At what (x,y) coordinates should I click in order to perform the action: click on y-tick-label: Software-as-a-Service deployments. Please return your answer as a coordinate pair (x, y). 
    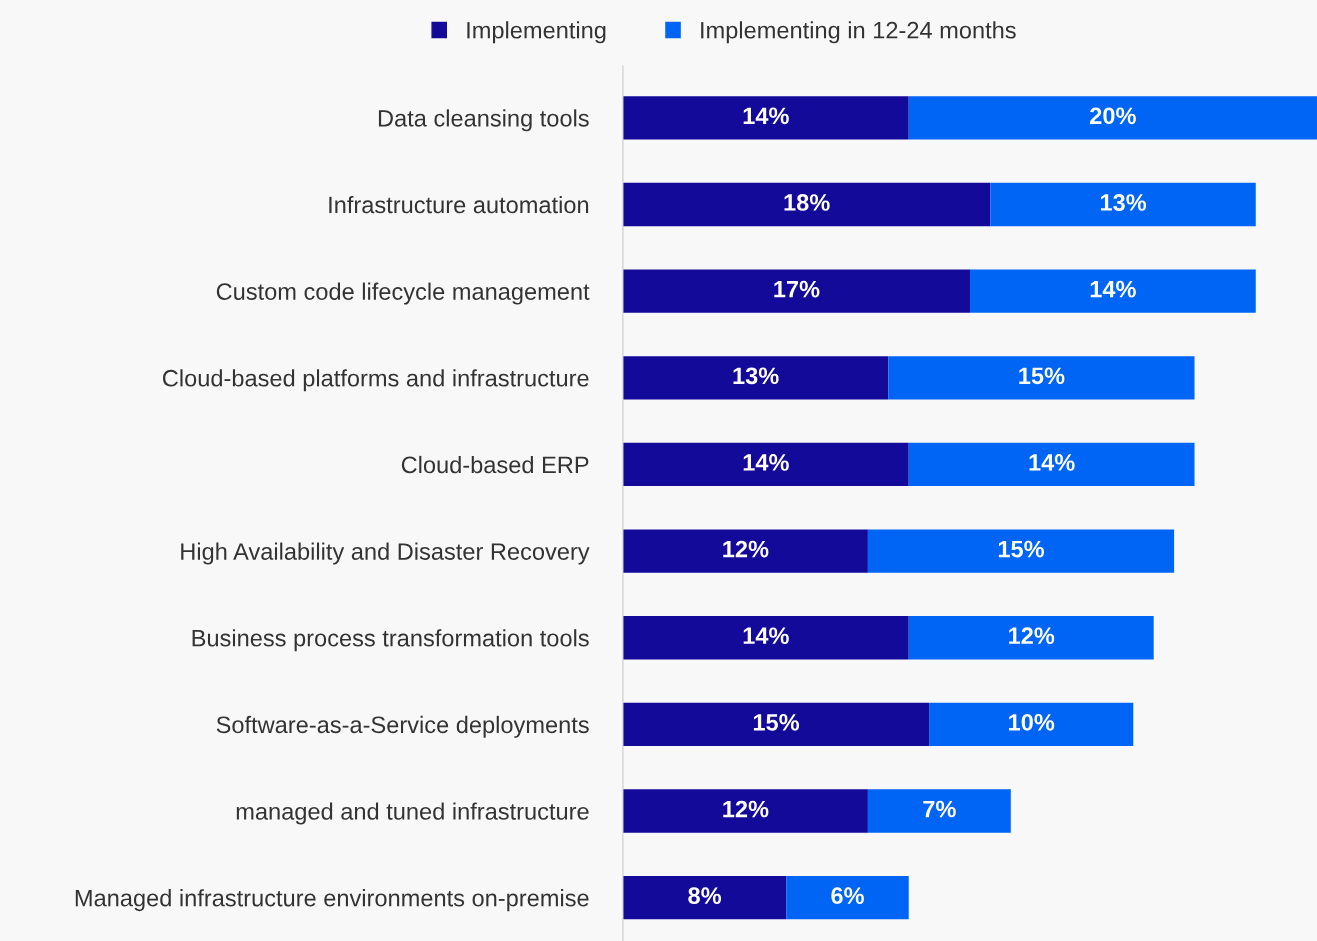
    Looking at the image, I should click on (402, 726).